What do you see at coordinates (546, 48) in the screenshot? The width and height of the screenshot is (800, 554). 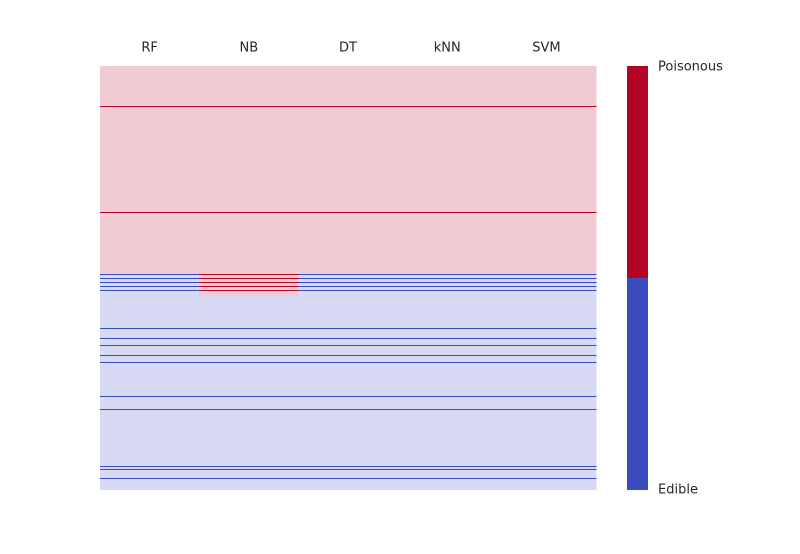 I see `column-label: SVM` at bounding box center [546, 48].